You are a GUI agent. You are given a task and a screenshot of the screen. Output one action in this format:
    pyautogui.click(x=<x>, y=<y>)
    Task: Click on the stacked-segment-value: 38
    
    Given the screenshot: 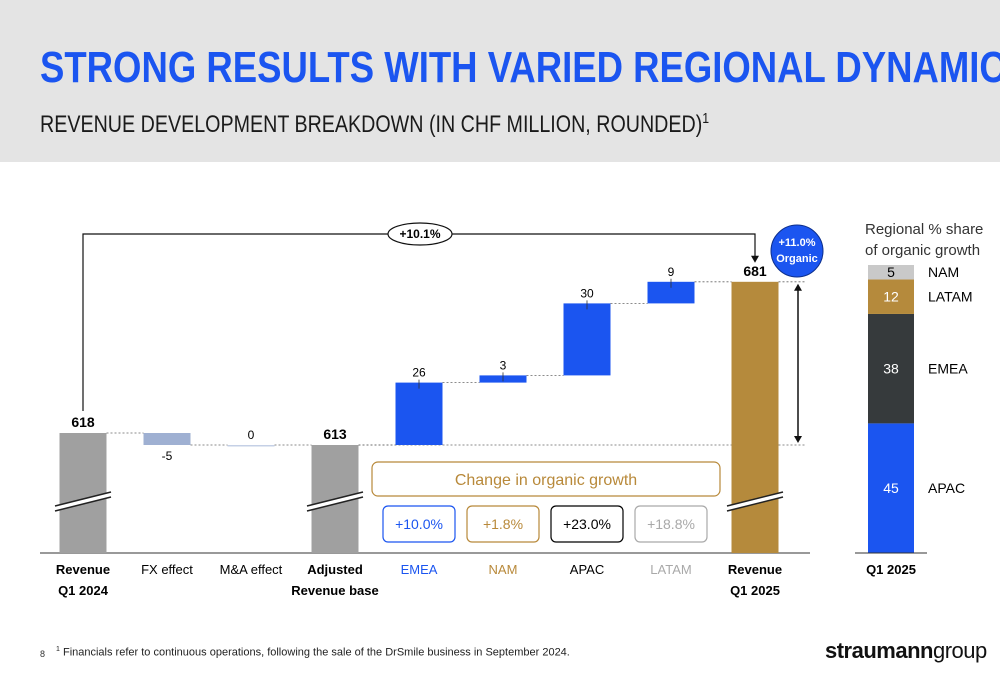 What is the action you would take?
    pyautogui.click(x=891, y=369)
    